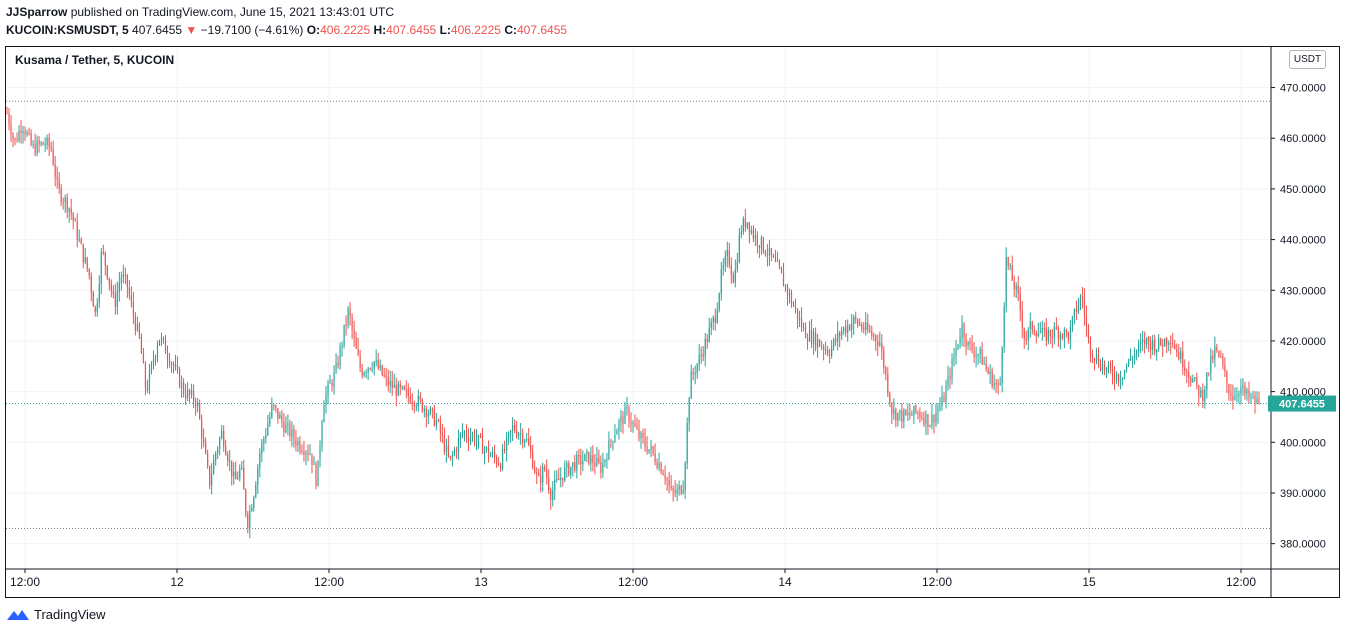 Image resolution: width=1348 pixels, height=634 pixels. What do you see at coordinates (1303, 139) in the screenshot?
I see `y-tick-label: 460.0000` at bounding box center [1303, 139].